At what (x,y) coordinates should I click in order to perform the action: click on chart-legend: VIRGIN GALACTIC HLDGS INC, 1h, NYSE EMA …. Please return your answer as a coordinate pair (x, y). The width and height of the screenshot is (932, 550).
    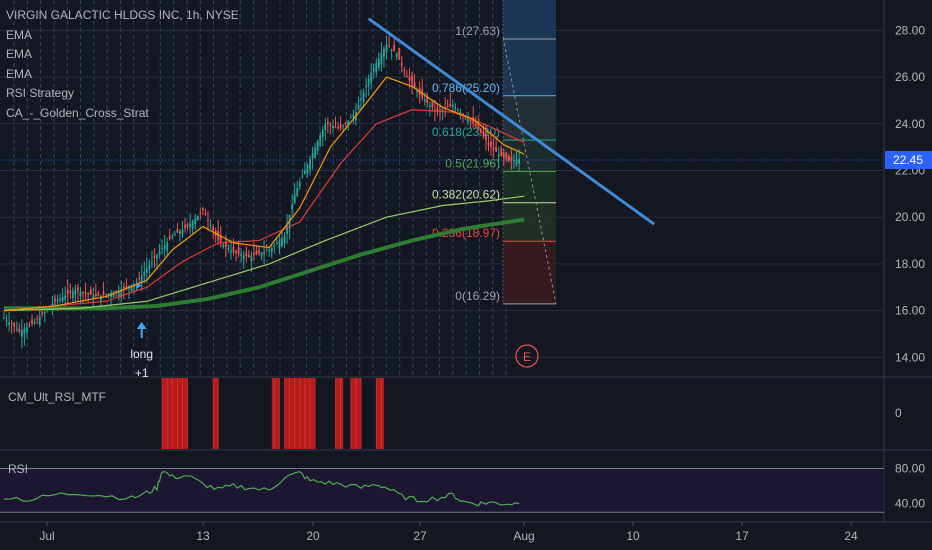
    Looking at the image, I should click on (122, 64).